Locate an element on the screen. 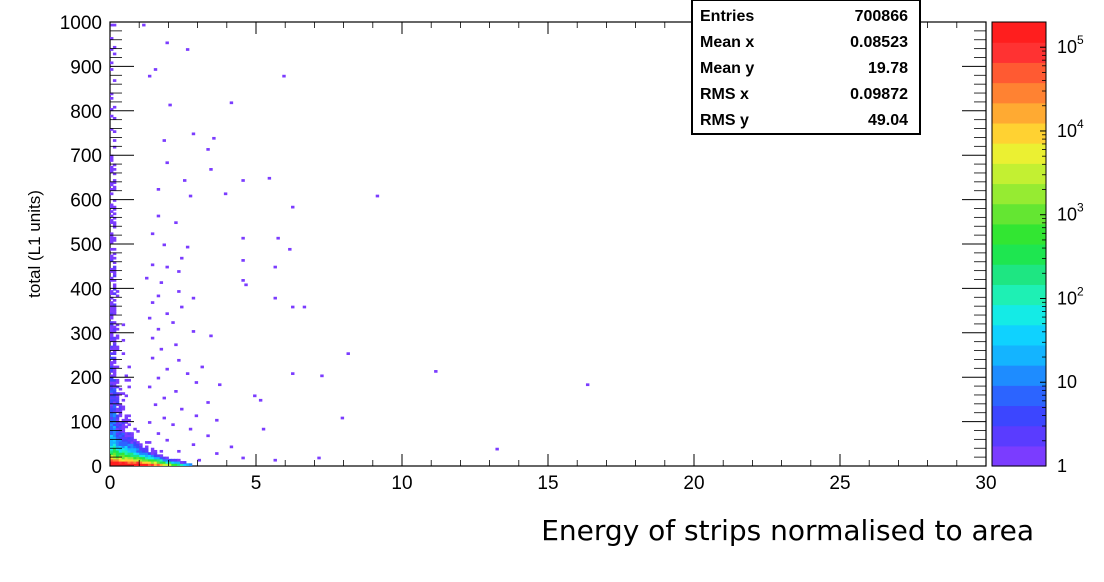 The width and height of the screenshot is (1104, 582). y-tick-label: 0 is located at coordinates (96, 467).